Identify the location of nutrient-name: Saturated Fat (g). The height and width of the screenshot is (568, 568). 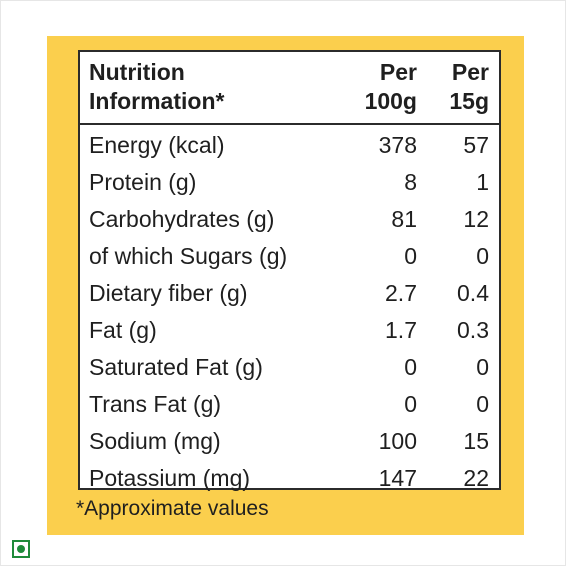
(176, 367).